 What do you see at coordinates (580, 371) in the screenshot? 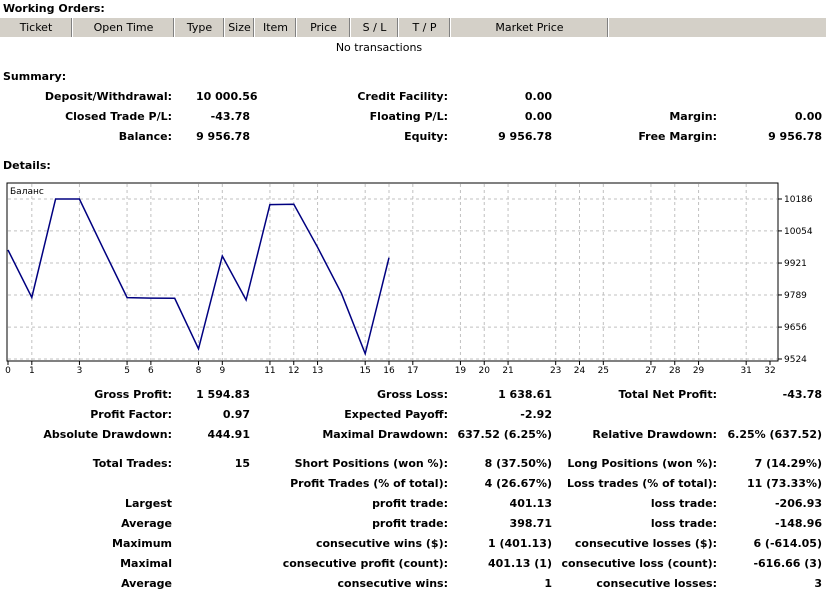
I see `x-tick-label: 24` at bounding box center [580, 371].